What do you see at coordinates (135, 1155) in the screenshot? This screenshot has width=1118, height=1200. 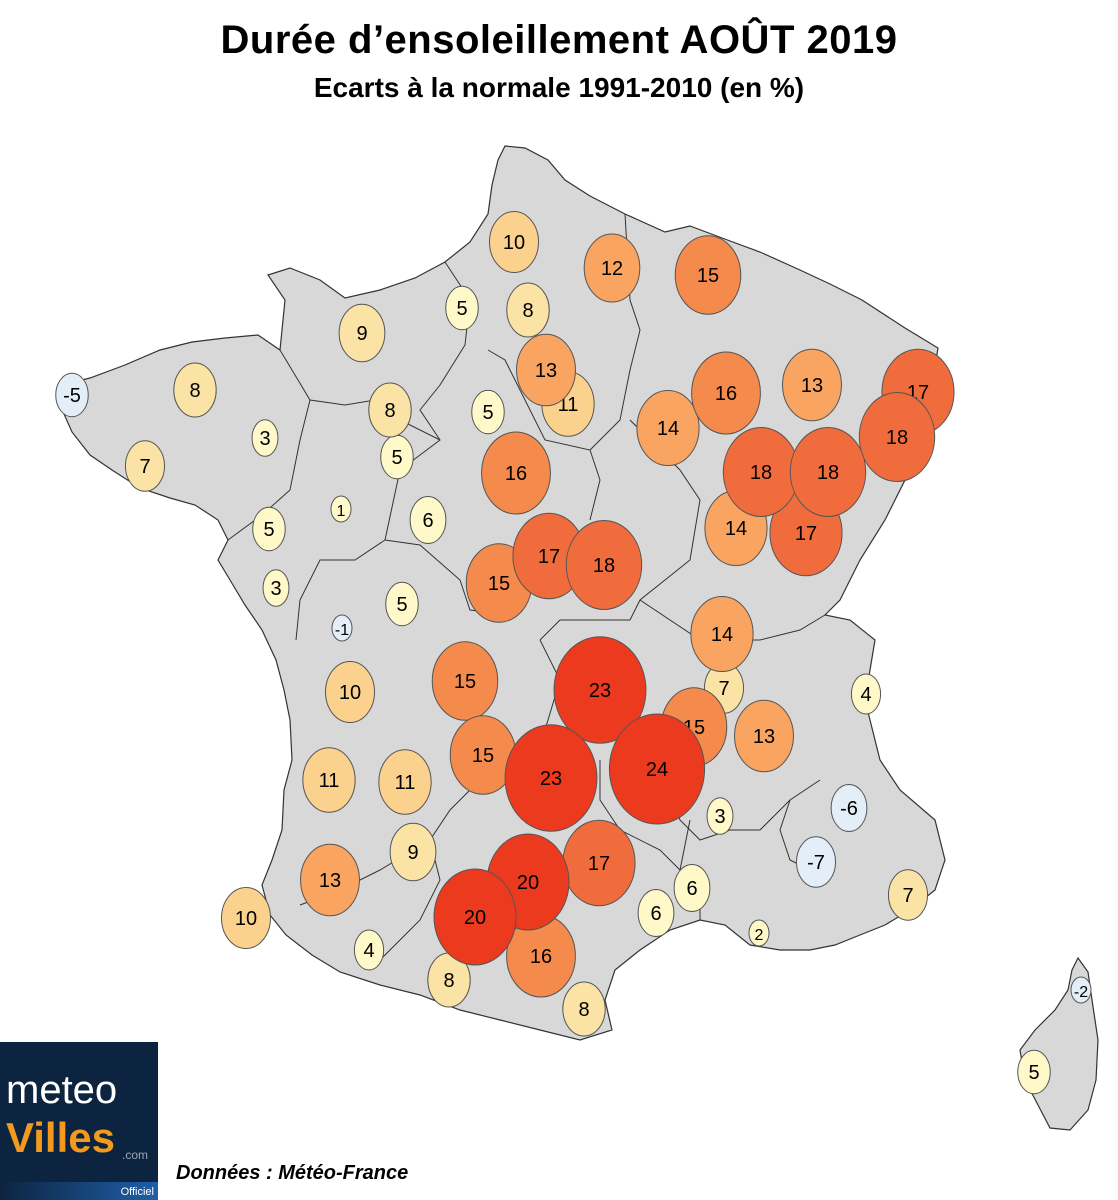 I see `logo-com-text: .com` at bounding box center [135, 1155].